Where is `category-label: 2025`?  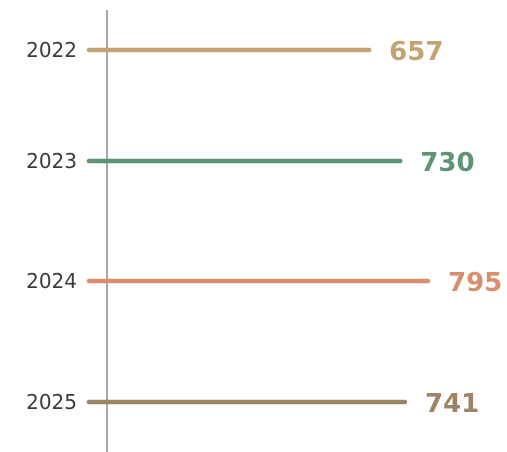 category-label: 2025 is located at coordinates (51, 402).